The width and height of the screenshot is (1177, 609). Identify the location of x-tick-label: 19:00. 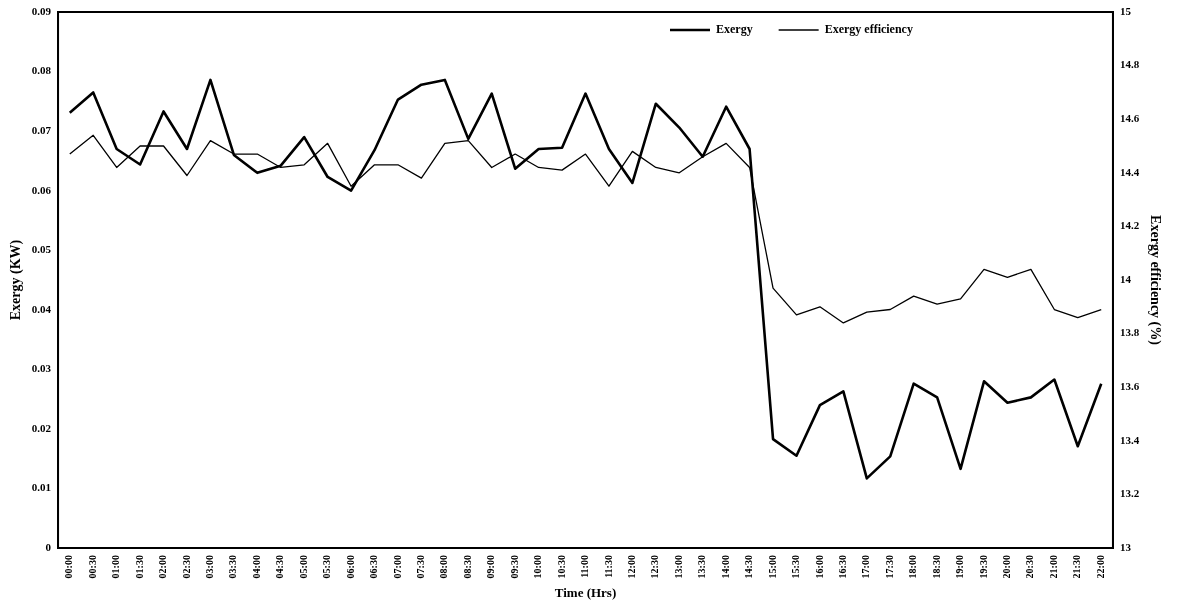
(960, 567).